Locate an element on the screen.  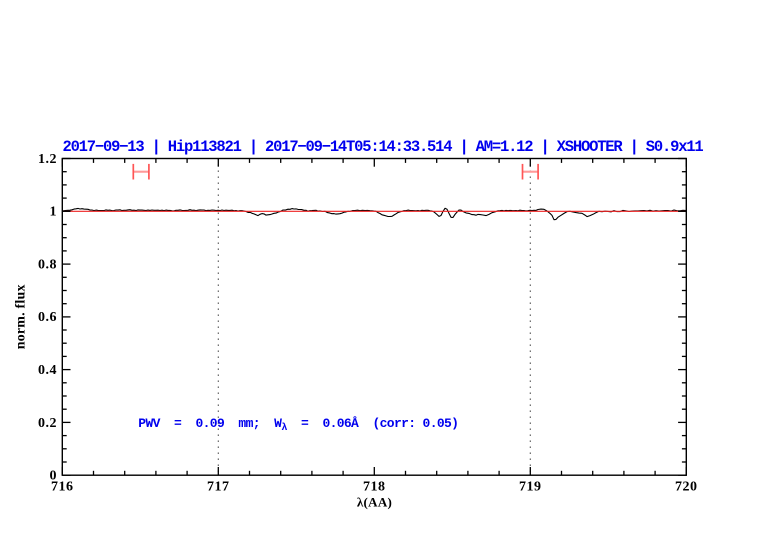
svg-text: norm. flux is located at coordinates (21, 316).